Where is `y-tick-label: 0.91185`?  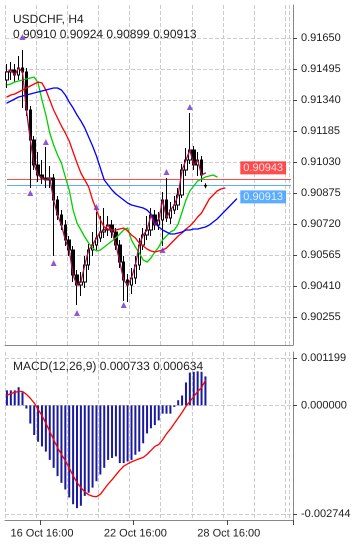 y-tick-label: 0.91185 is located at coordinates (320, 131).